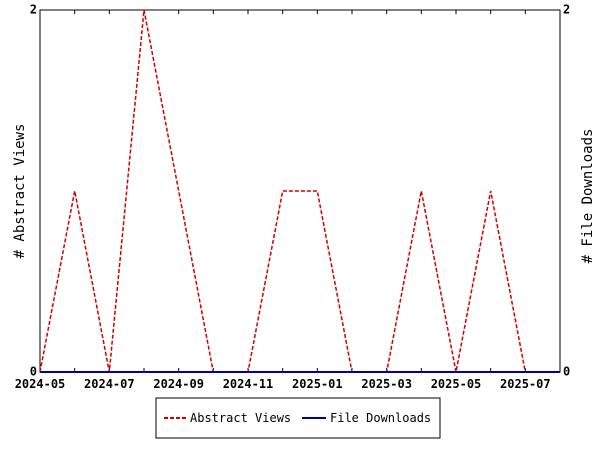 The image size is (600, 450). What do you see at coordinates (33, 10) in the screenshot?
I see `y-left-tick-label: 2` at bounding box center [33, 10].